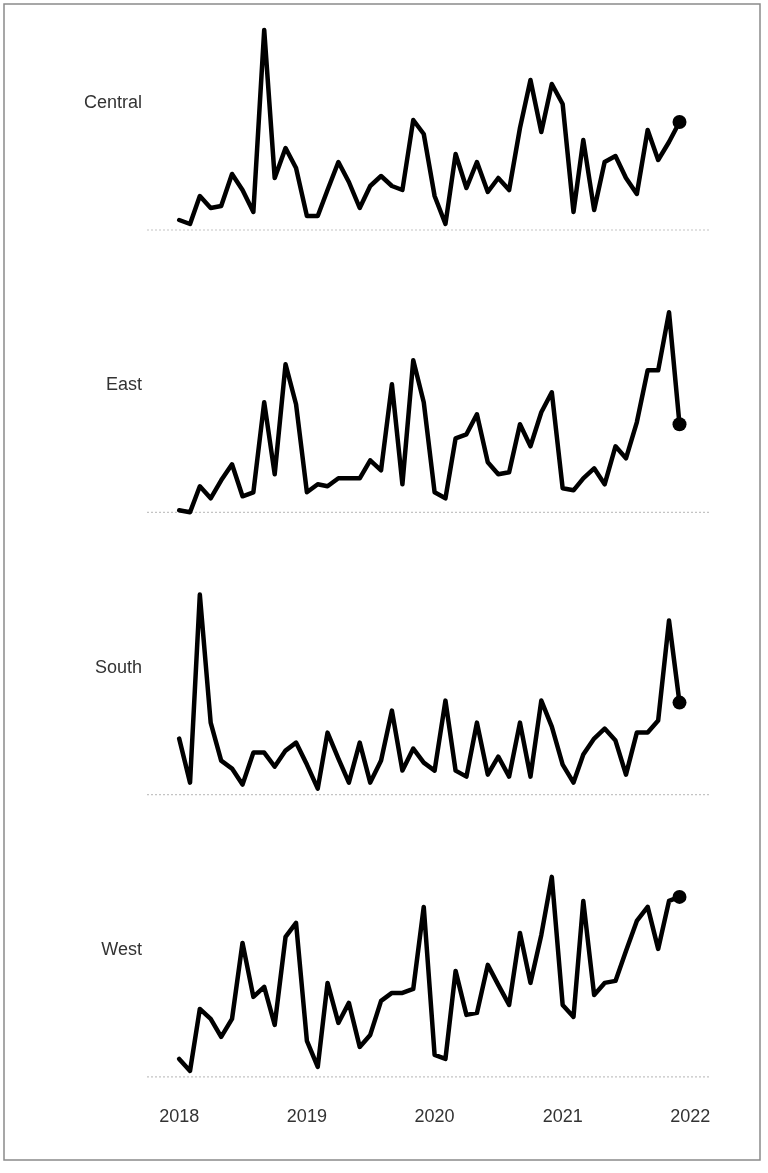 This screenshot has height=1173, width=768. I want to click on text: East, so click(123, 384).